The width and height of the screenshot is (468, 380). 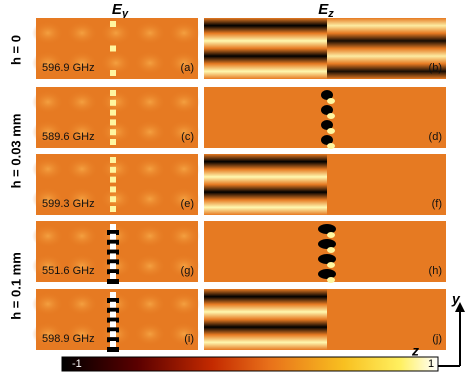 What do you see at coordinates (187, 271) in the screenshot?
I see `panel-label: (g)` at bounding box center [187, 271].